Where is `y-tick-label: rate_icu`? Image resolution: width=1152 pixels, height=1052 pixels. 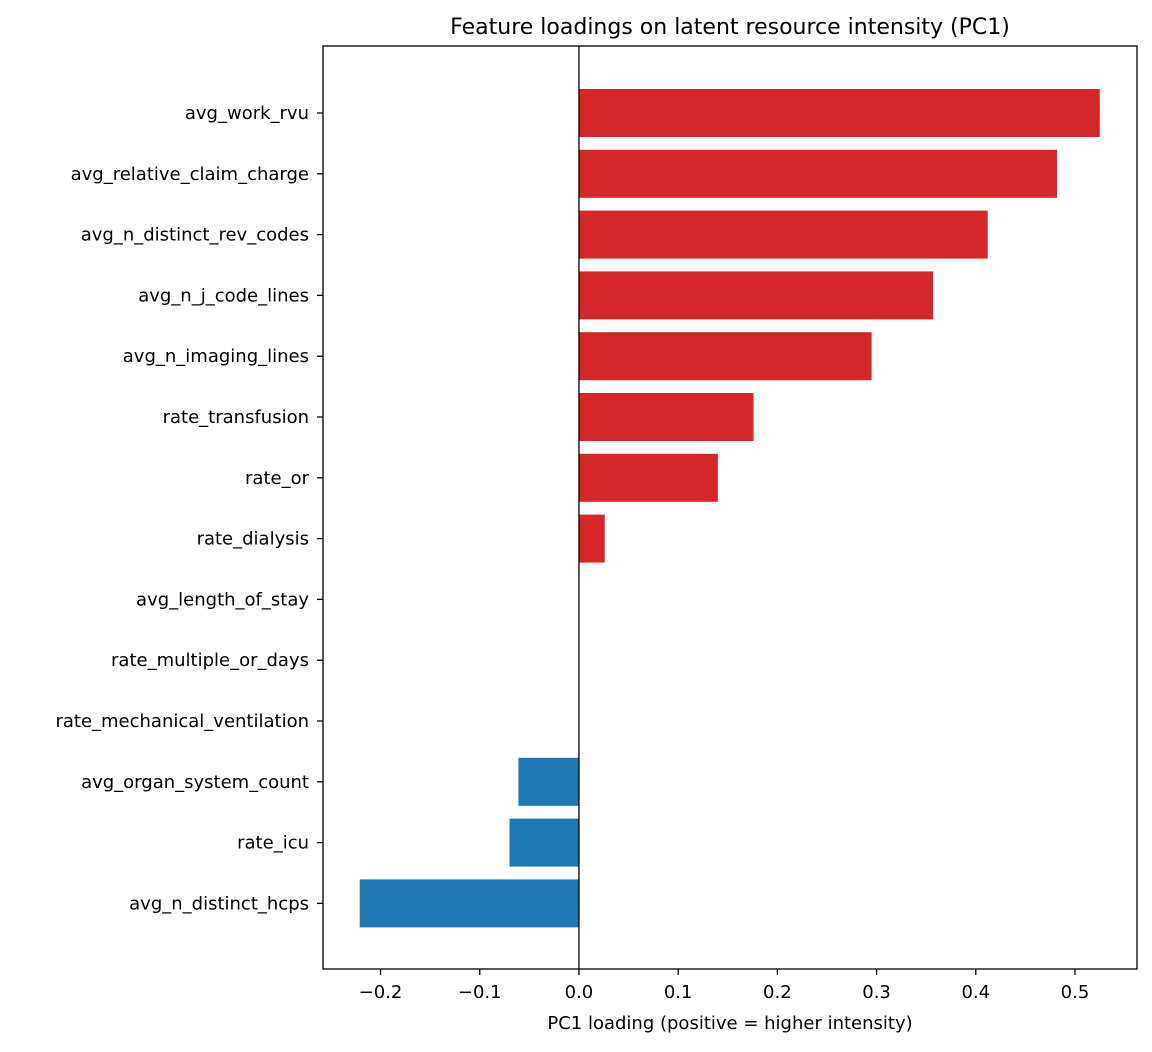
y-tick-label: rate_icu is located at coordinates (273, 843).